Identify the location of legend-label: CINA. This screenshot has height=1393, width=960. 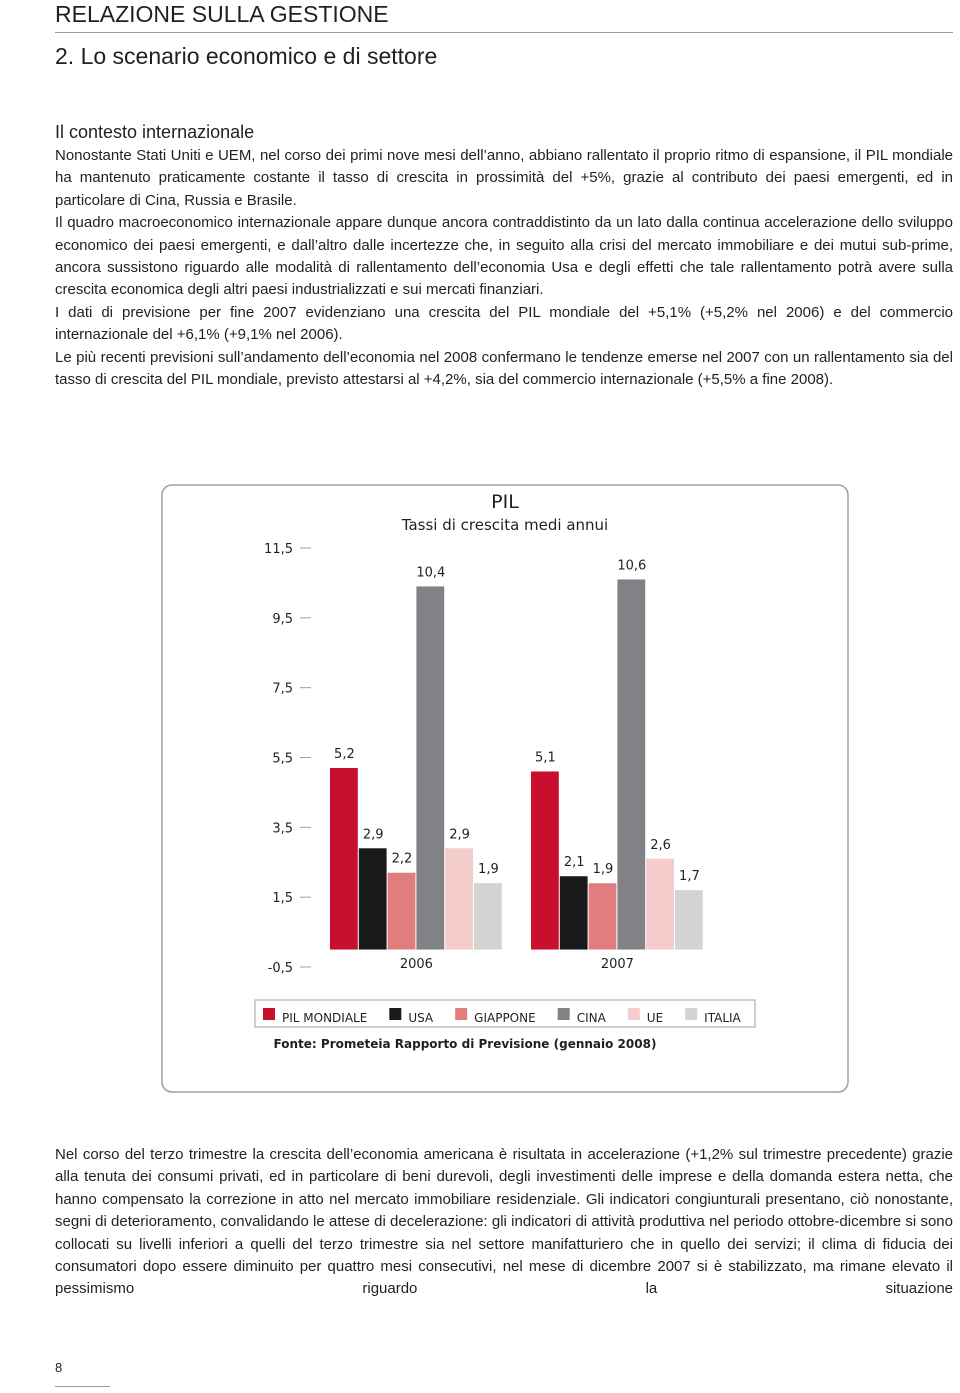
(592, 1018).